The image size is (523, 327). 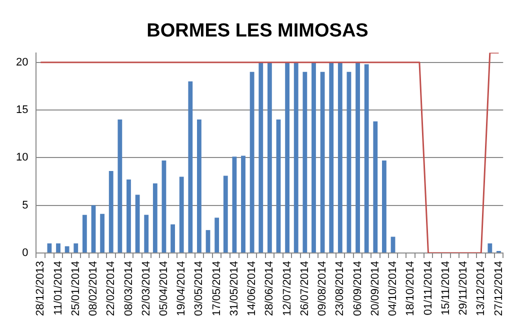 I want to click on y-tick-label: 15, so click(x=22, y=110).